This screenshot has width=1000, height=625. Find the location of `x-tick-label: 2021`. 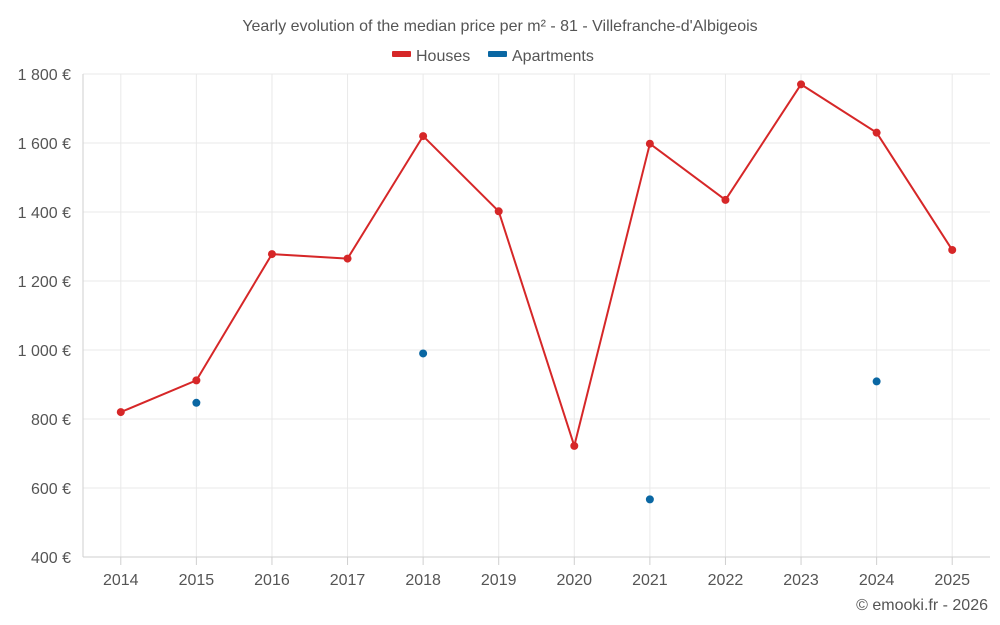

x-tick-label: 2021 is located at coordinates (650, 580).